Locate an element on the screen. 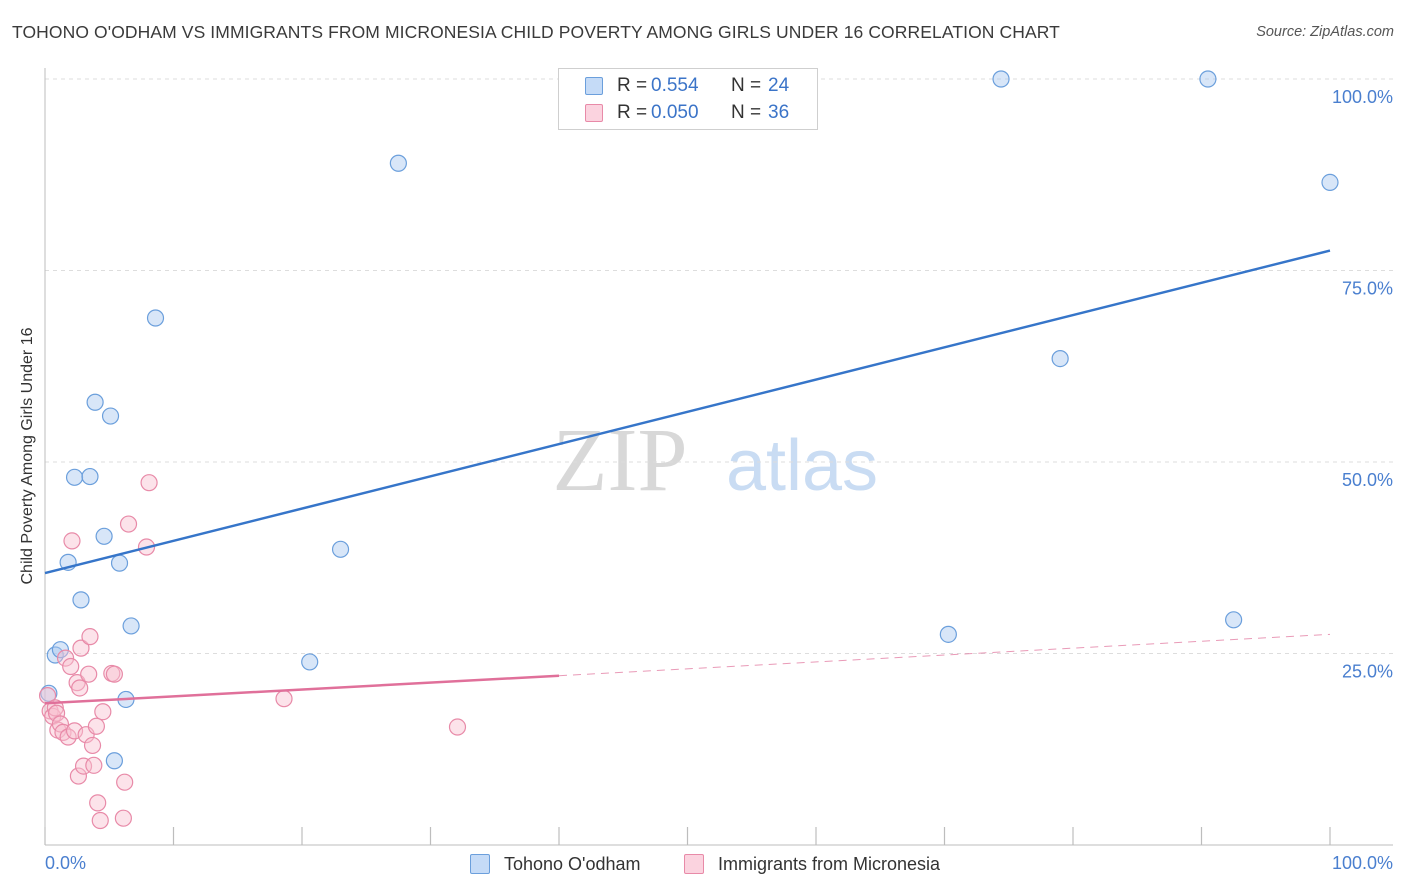  watermark-zip: ZIP is located at coordinates (620, 460).